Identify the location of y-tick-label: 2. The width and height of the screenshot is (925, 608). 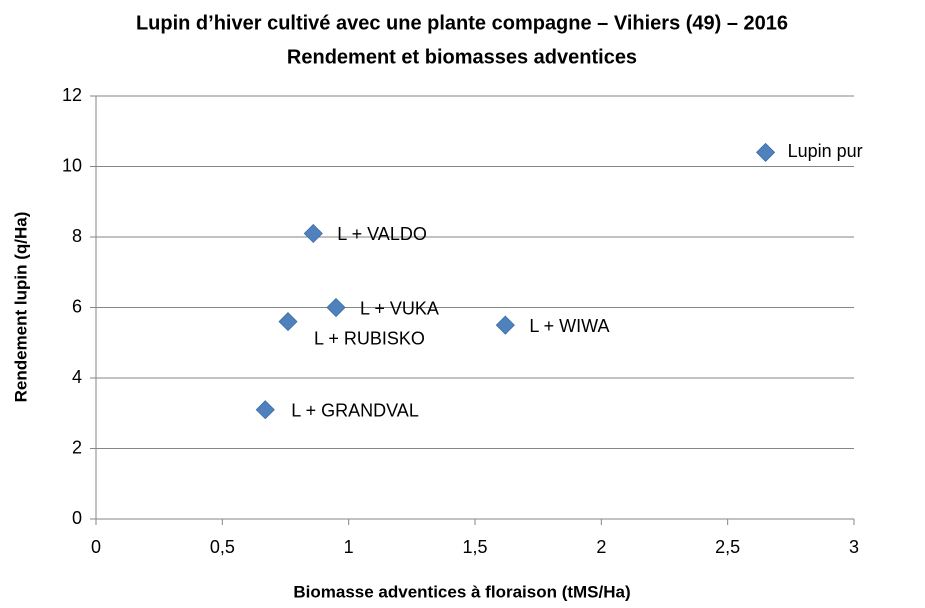
(77, 447).